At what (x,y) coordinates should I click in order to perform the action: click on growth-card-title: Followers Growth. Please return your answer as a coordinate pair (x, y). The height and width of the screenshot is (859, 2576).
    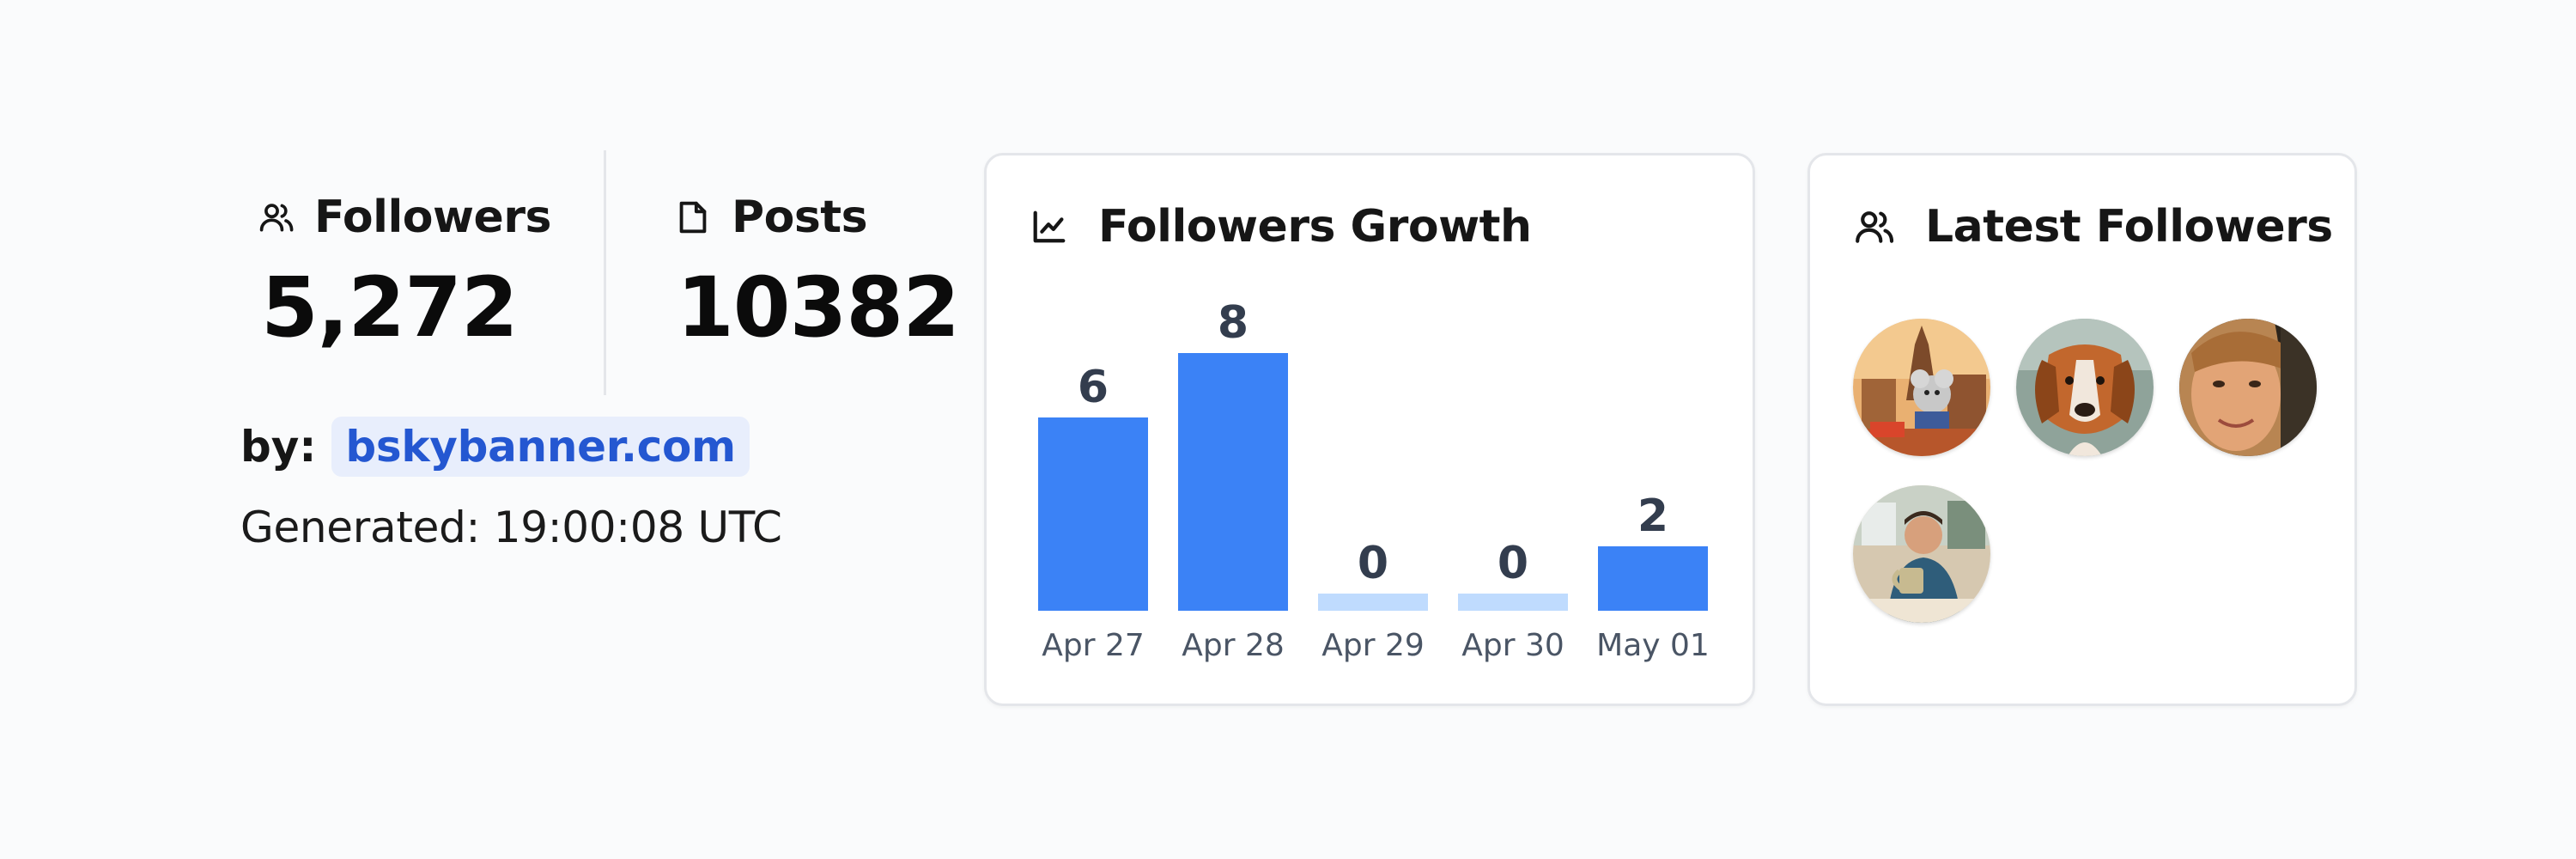
    Looking at the image, I should click on (1315, 227).